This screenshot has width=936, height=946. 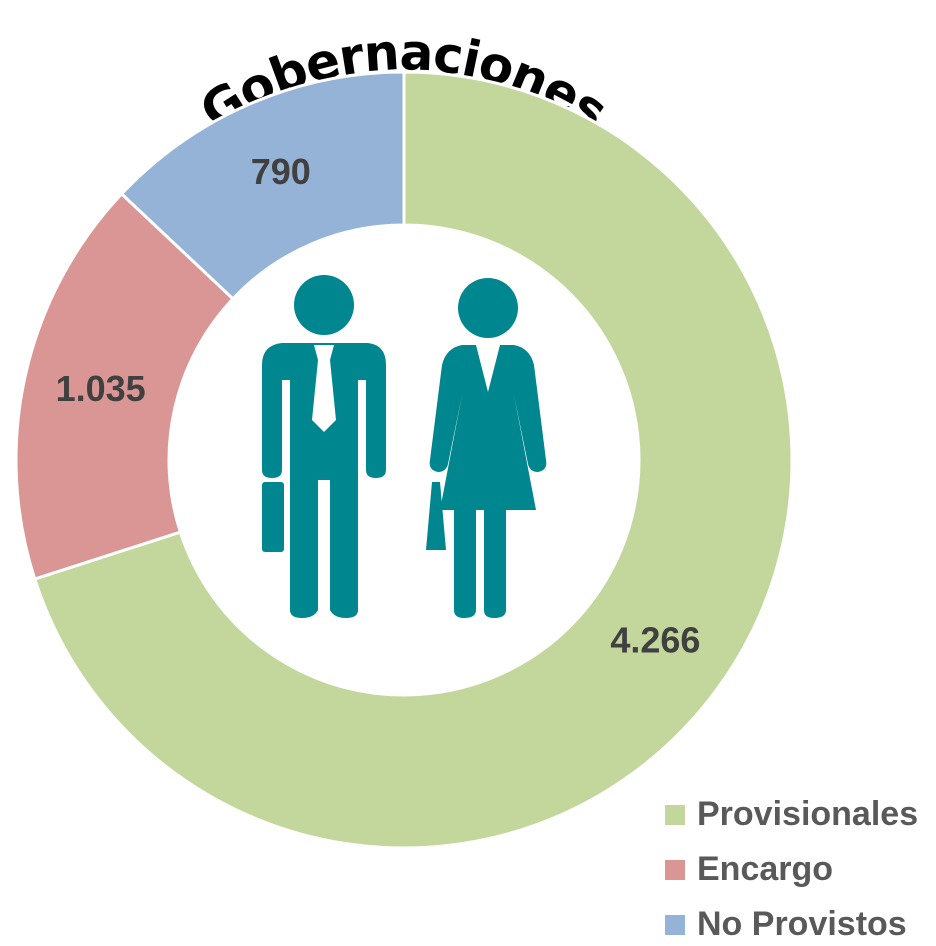 I want to click on people-icon, so click(x=404, y=446).